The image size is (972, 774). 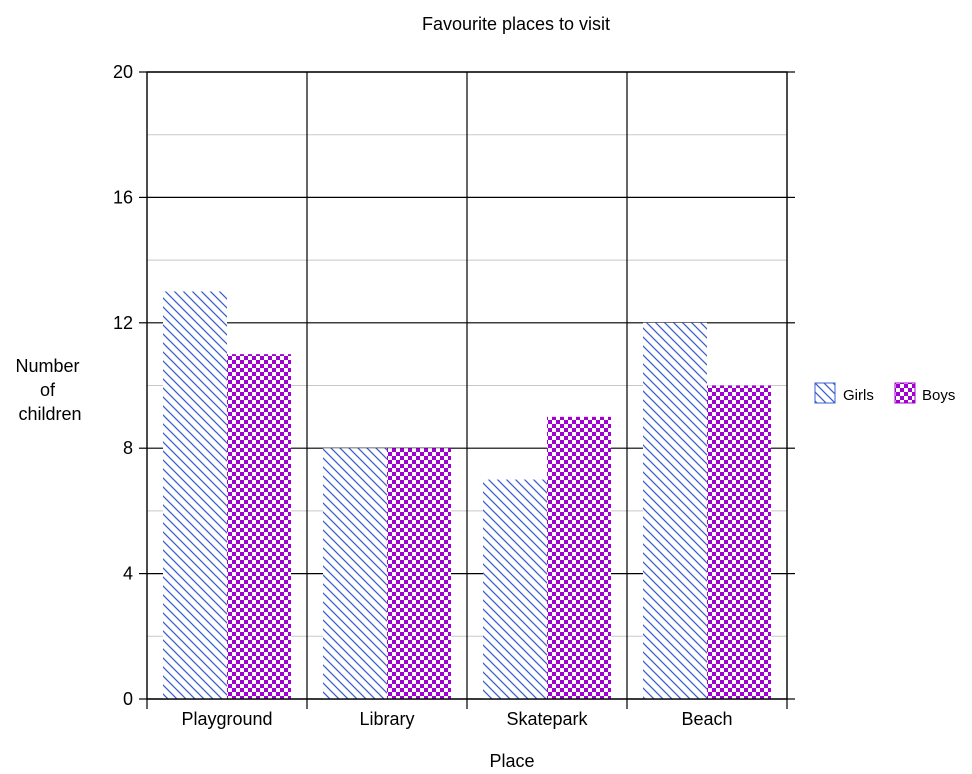 What do you see at coordinates (706, 719) in the screenshot?
I see `x-tick-label: Beach` at bounding box center [706, 719].